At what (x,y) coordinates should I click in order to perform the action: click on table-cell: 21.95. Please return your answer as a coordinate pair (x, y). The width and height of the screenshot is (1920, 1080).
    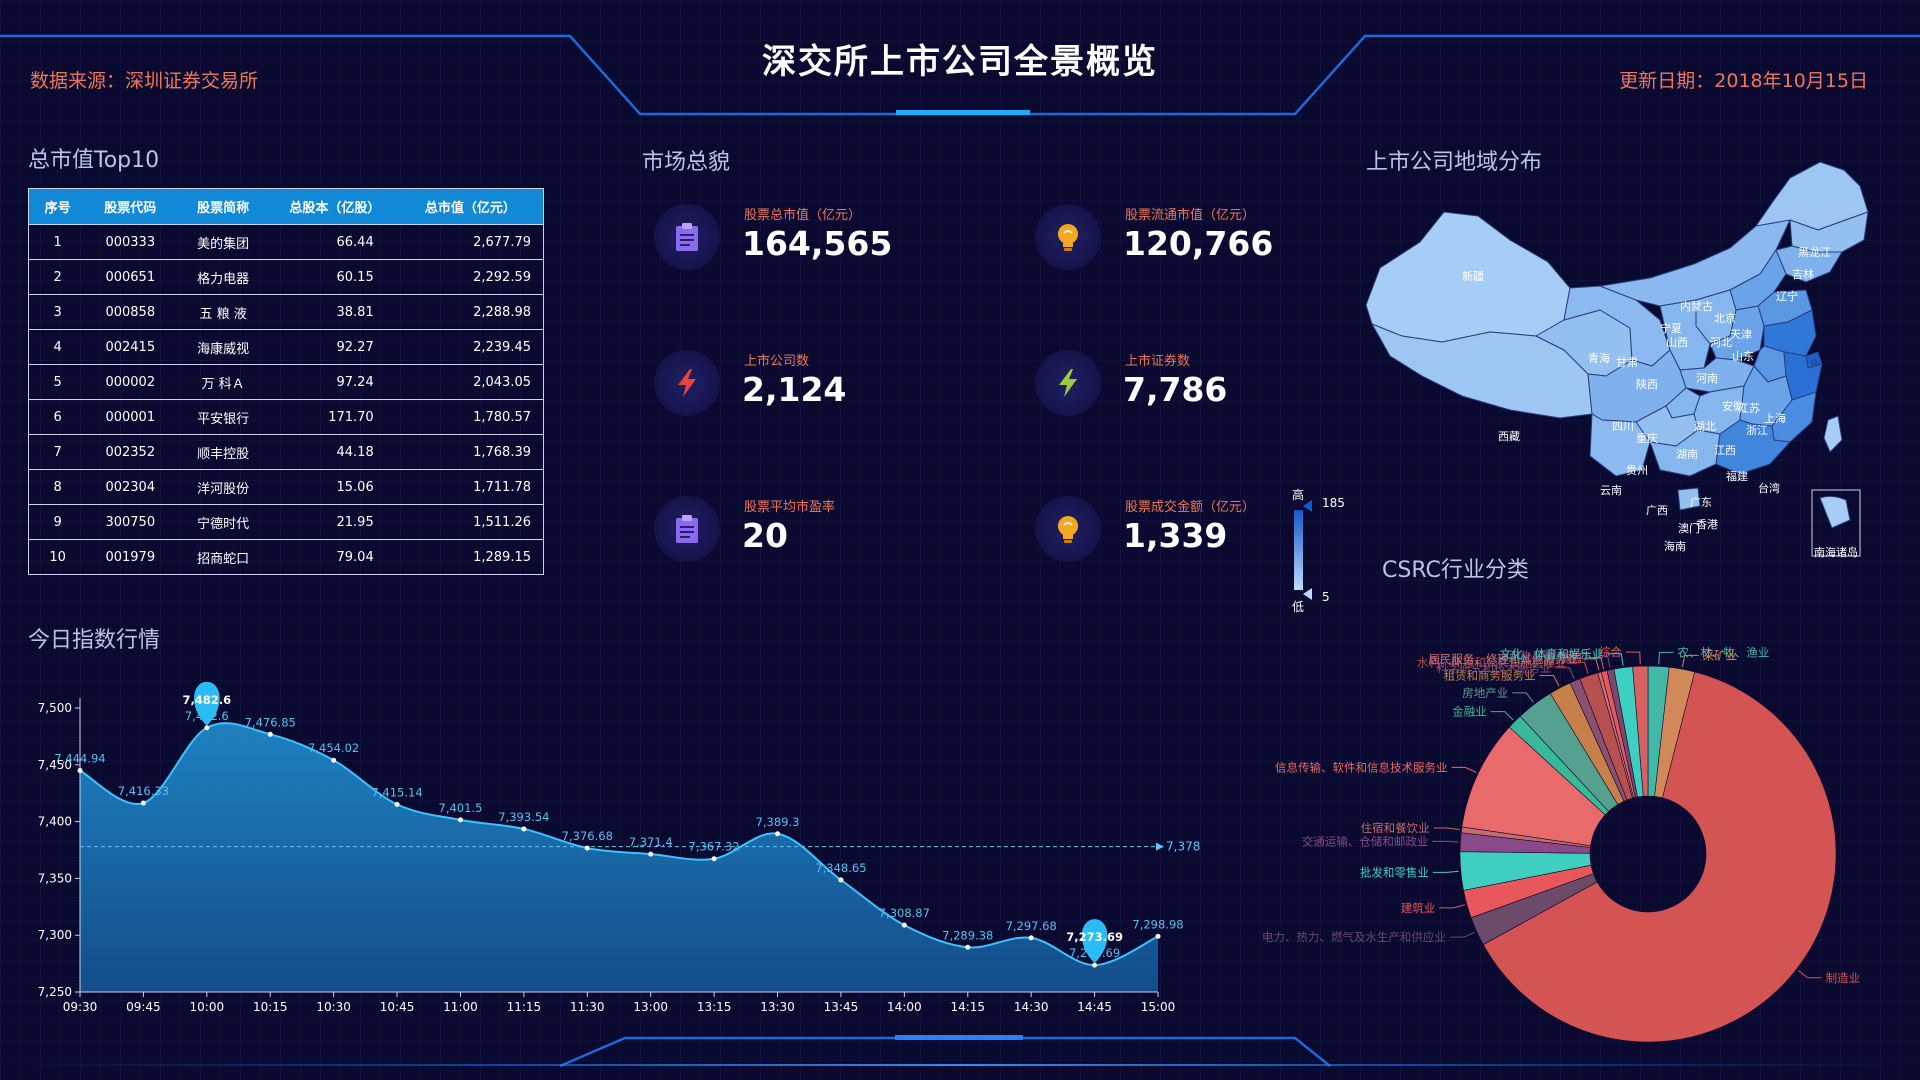
    Looking at the image, I should click on (334, 522).